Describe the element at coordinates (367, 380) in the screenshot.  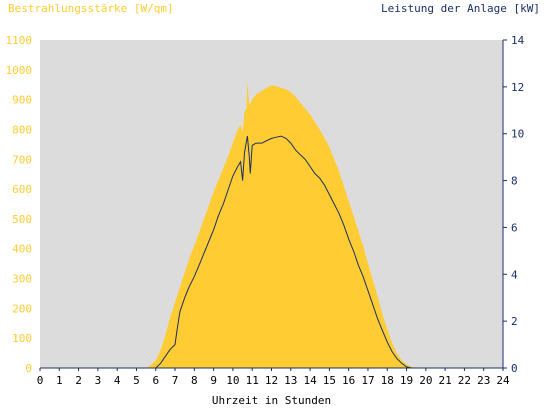
I see `x-tick-label: 17` at that location.